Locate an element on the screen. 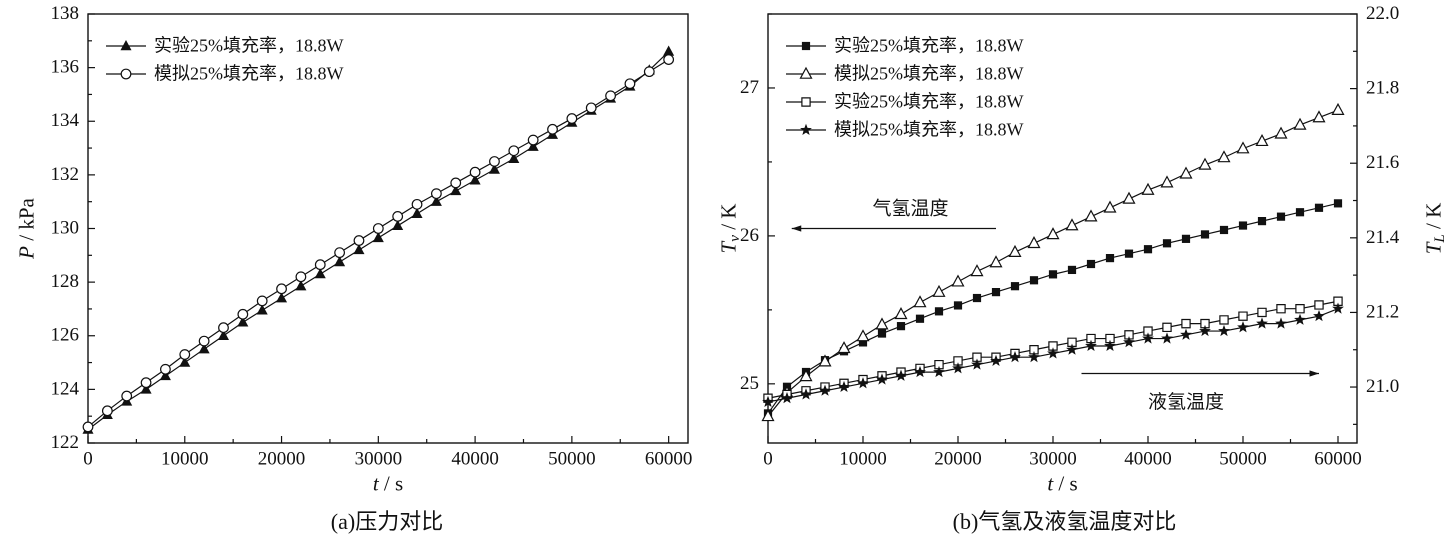 The width and height of the screenshot is (1455, 553). caption-temperature: (b)气氢及液氢温度对比 is located at coordinates (1064, 521).